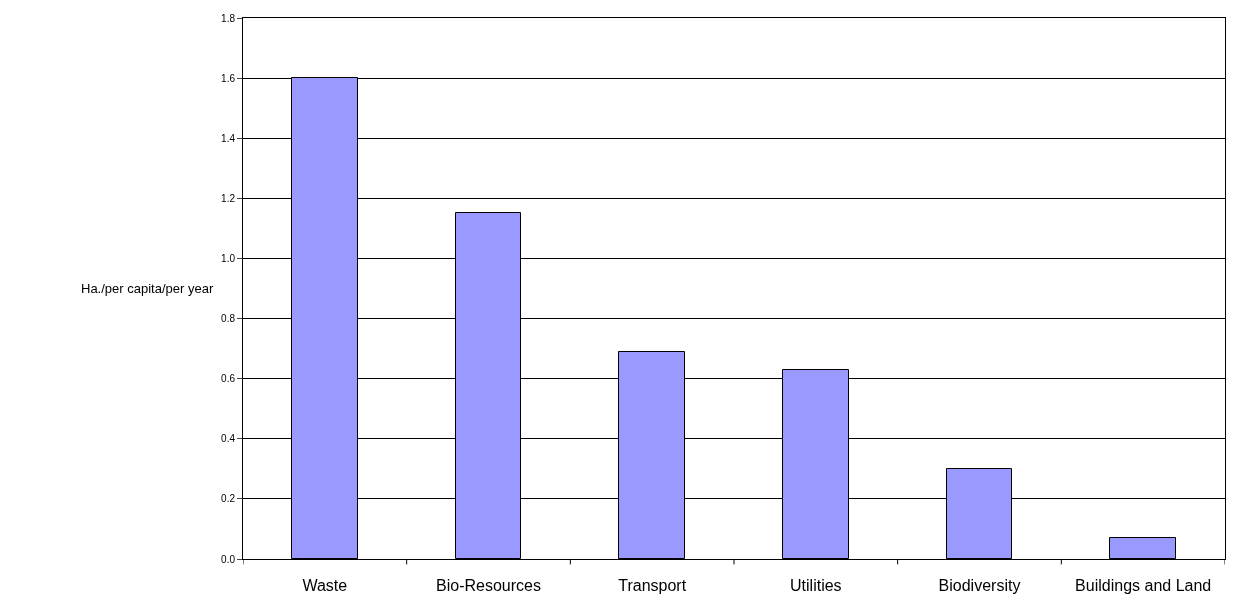 Image resolution: width=1255 pixels, height=606 pixels. What do you see at coordinates (652, 586) in the screenshot?
I see `x-tick-label: Transport` at bounding box center [652, 586].